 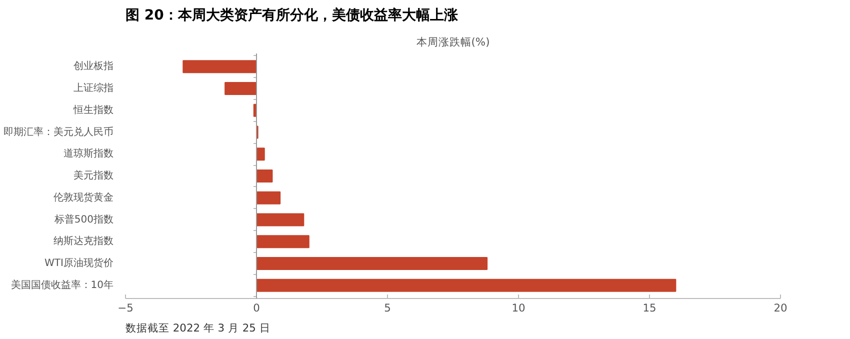 I want to click on y-tick-label: 道琼斯指数, so click(x=89, y=154).